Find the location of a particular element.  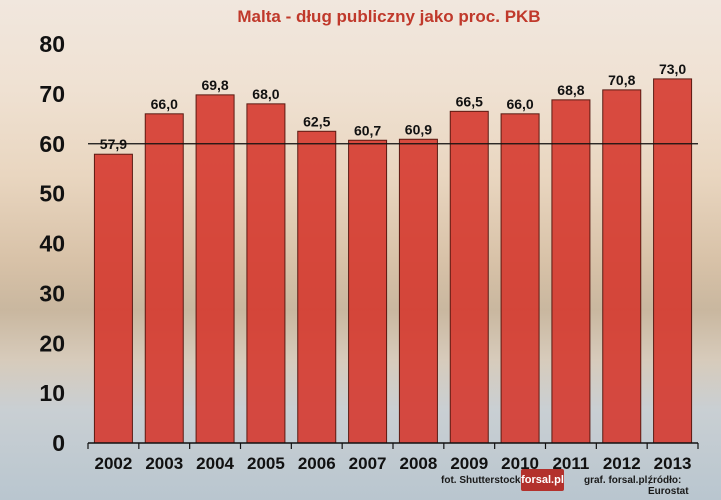

graphic-credit: graf. forsal.pl; is located at coordinates (617, 480).